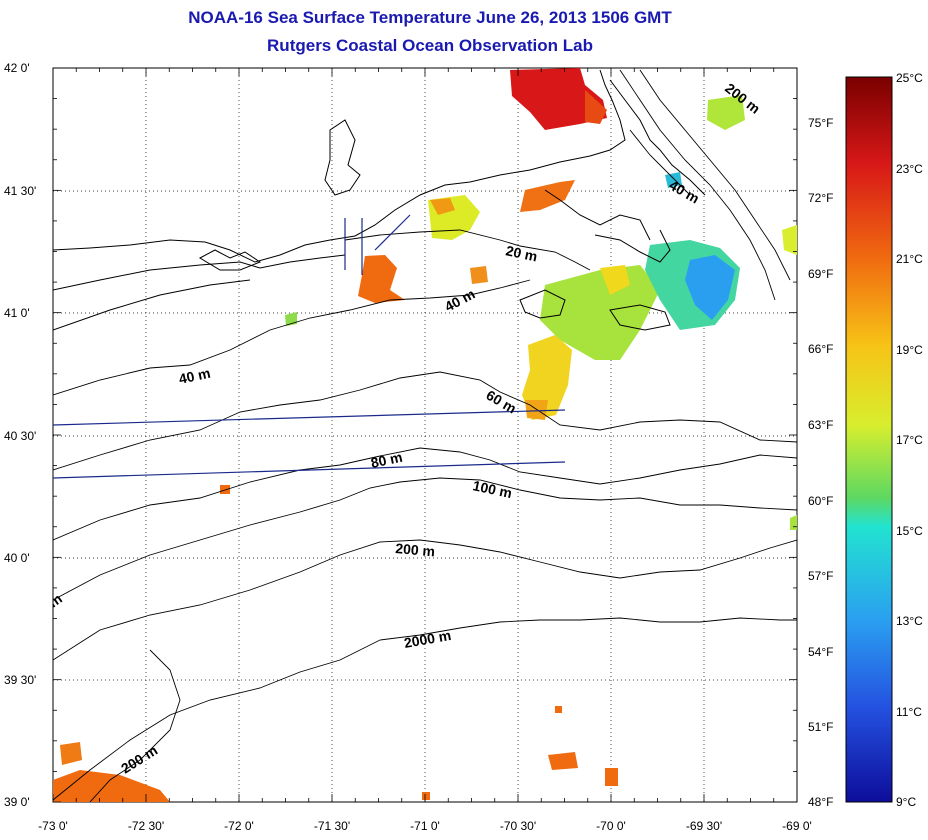 The image size is (928, 840). I want to click on label-40m-2: 40 m, so click(194, 376).